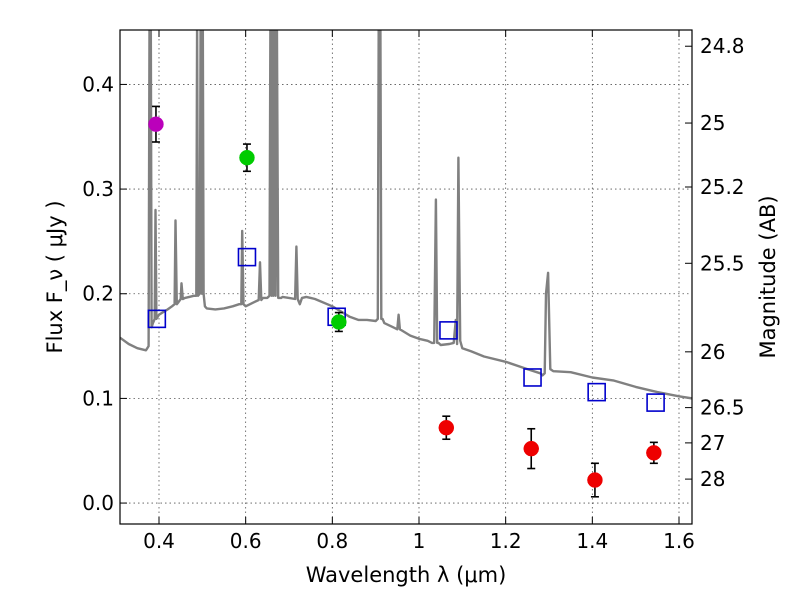 The image size is (800, 600). What do you see at coordinates (98, 84) in the screenshot?
I see `y-tick-label: 0.4` at bounding box center [98, 84].